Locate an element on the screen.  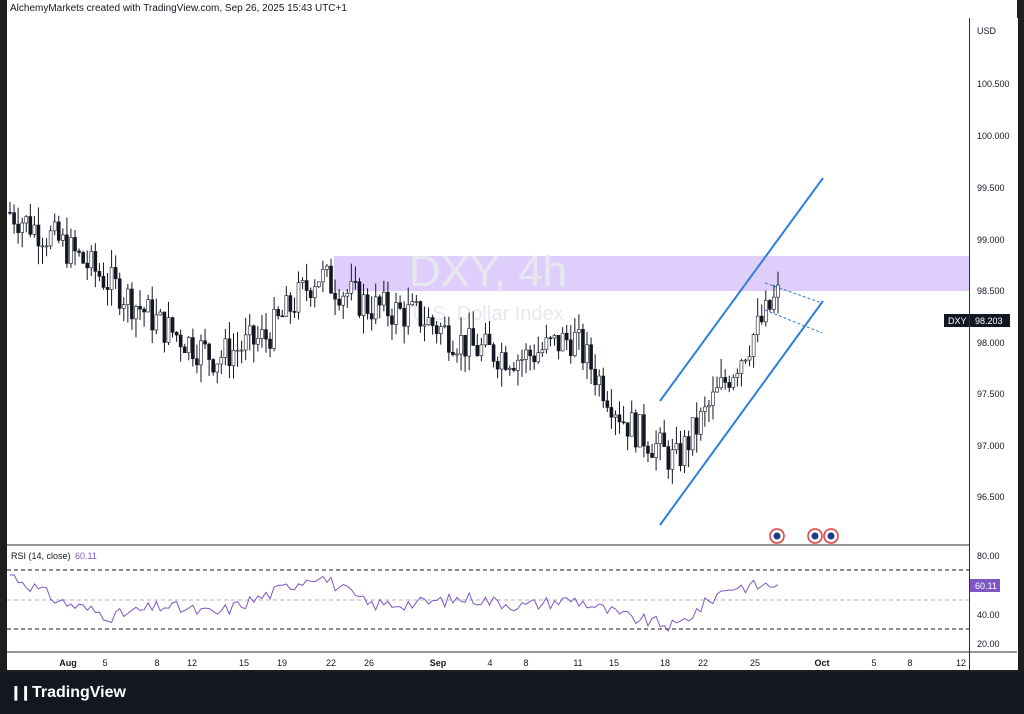
tradingview-brand: TradingView is located at coordinates (79, 692).